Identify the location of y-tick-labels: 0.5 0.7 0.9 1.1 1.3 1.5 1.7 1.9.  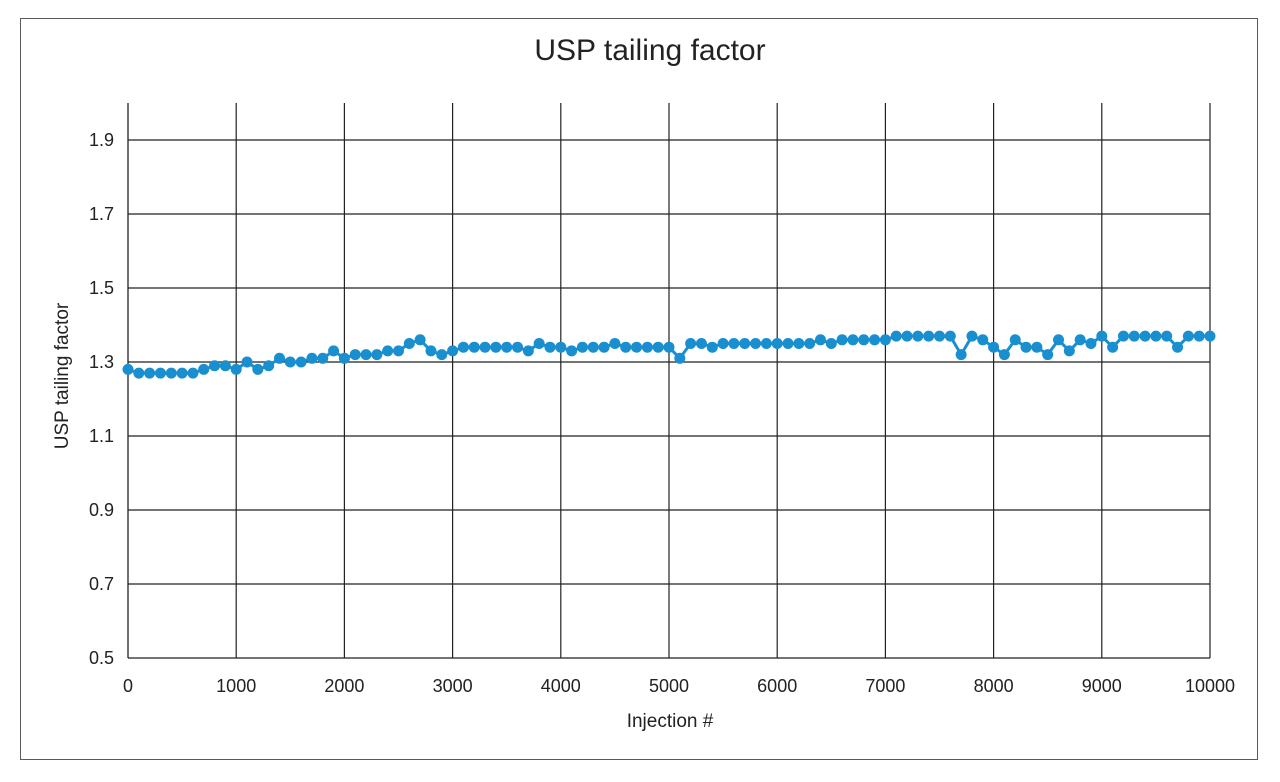
(101, 399).